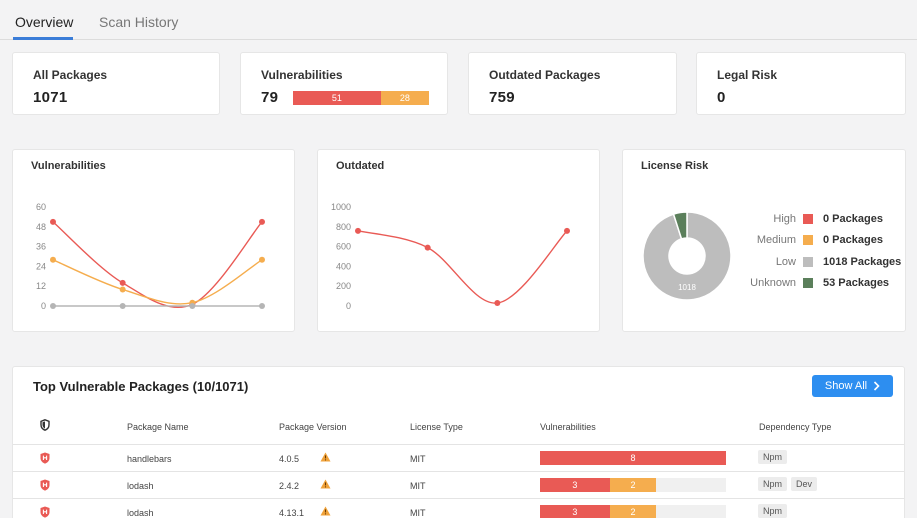  I want to click on y-tick-label: 1000, so click(341, 207).